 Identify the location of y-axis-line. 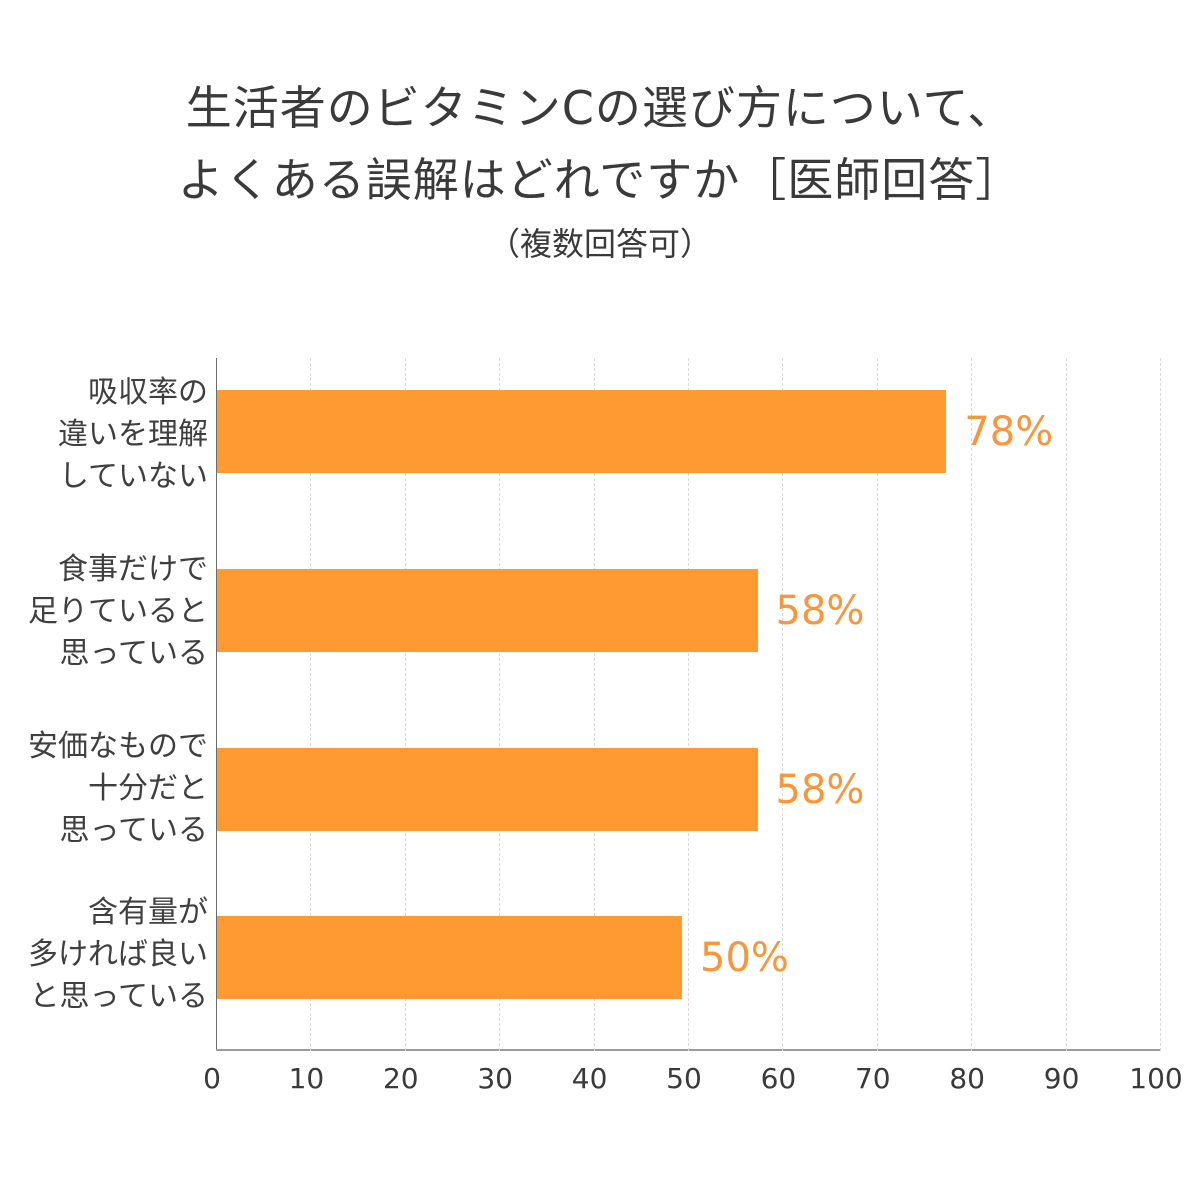
(216, 704).